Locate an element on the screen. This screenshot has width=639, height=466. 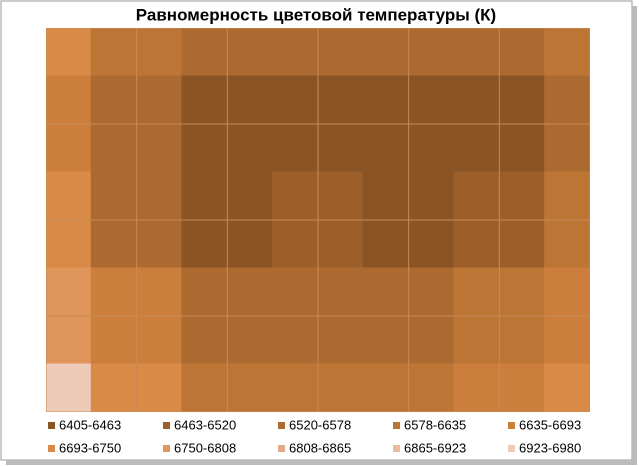
legend-label: 6578-6635 is located at coordinates (435, 424).